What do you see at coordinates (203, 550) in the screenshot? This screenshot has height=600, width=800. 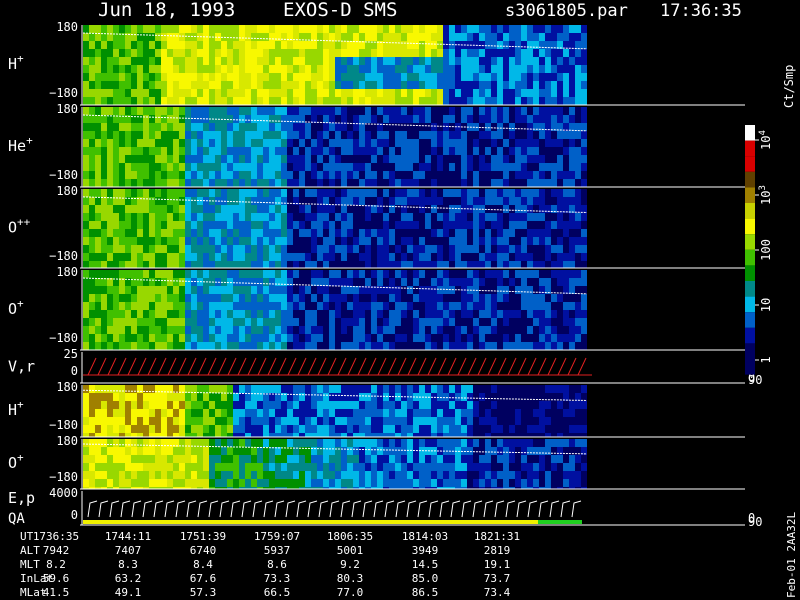 I see `cell: 6740` at bounding box center [203, 550].